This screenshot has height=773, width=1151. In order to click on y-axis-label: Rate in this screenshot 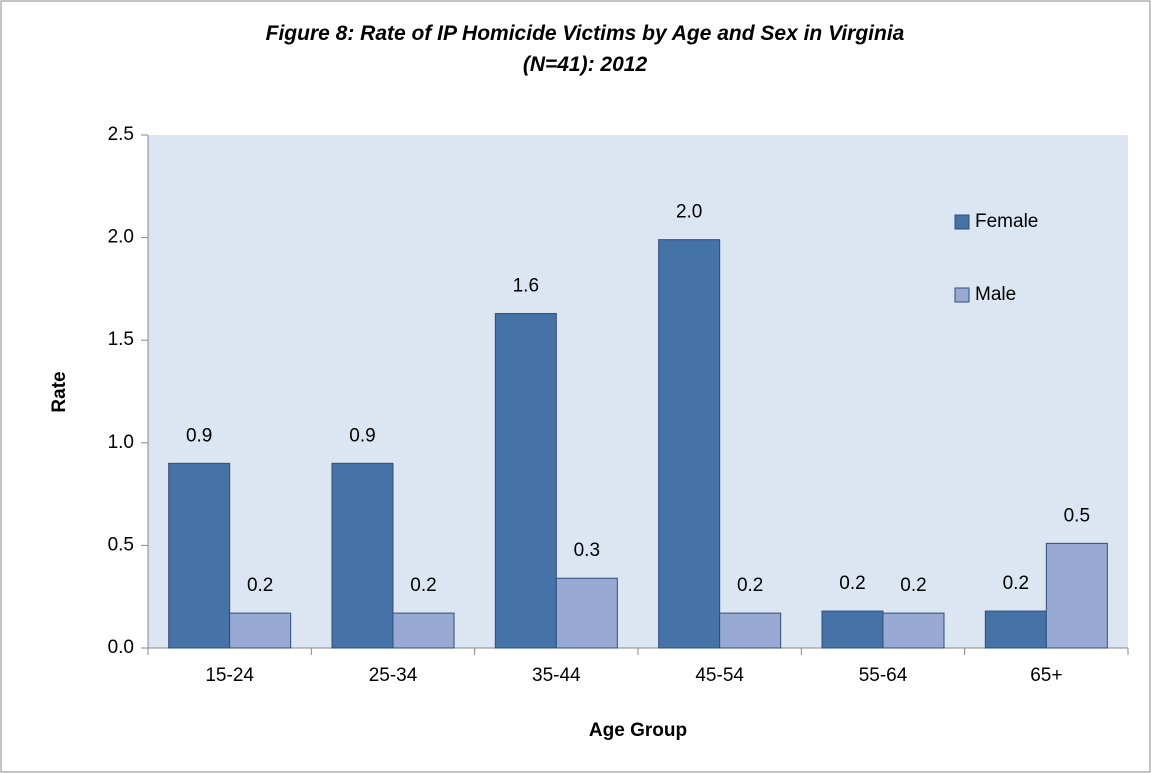, I will do `click(59, 391)`.